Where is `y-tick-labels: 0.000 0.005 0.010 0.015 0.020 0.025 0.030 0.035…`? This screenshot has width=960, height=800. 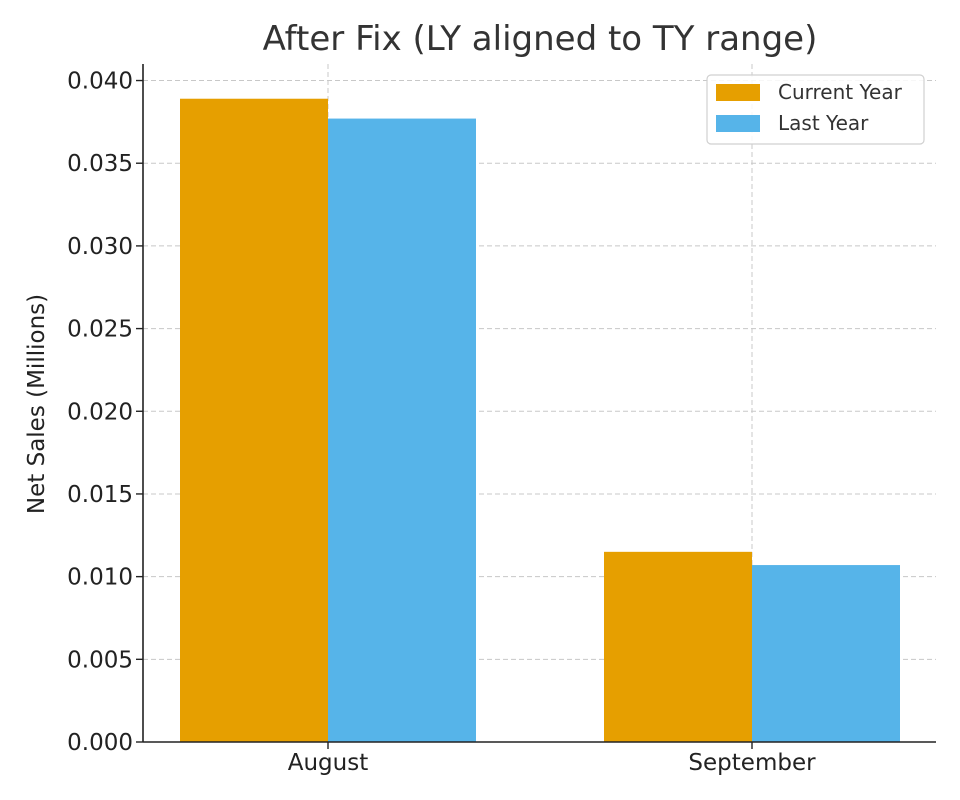
y-tick-labels: 0.000 0.005 0.010 0.015 0.020 0.025 0.030 0.035… is located at coordinates (100, 412).